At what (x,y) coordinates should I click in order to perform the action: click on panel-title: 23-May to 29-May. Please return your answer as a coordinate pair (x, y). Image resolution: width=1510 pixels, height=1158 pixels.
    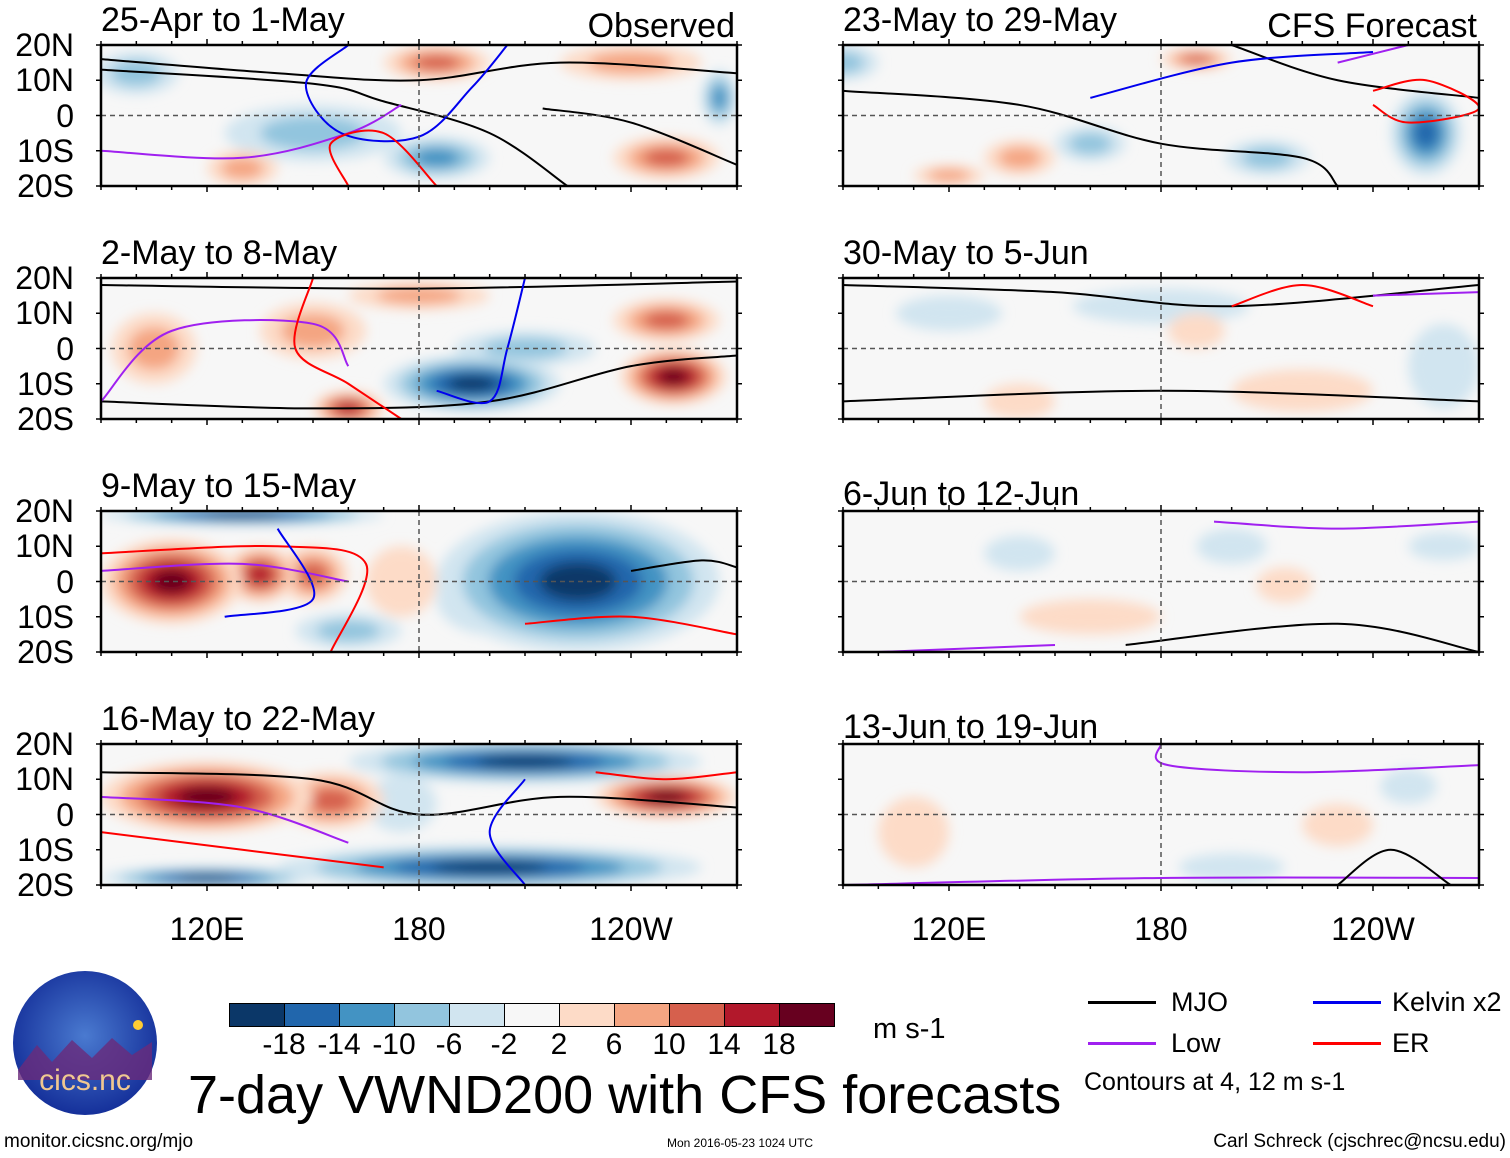
    Looking at the image, I should click on (980, 20).